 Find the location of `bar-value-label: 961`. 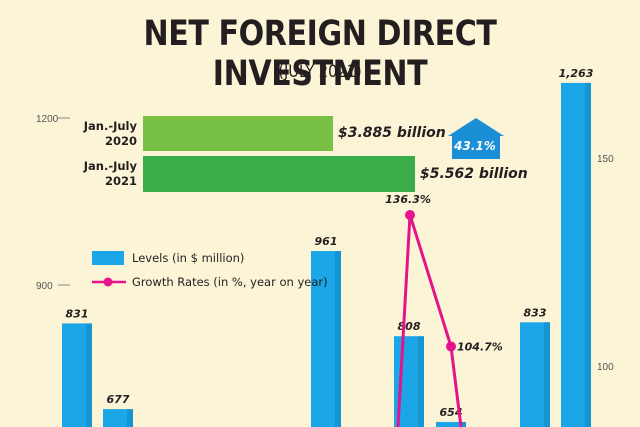

bar-value-label: 961 is located at coordinates (326, 241).